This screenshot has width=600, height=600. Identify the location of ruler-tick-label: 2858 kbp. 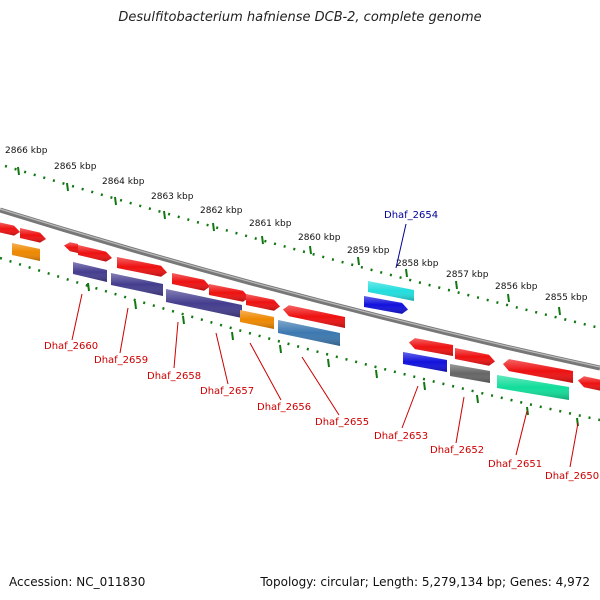
(417, 264).